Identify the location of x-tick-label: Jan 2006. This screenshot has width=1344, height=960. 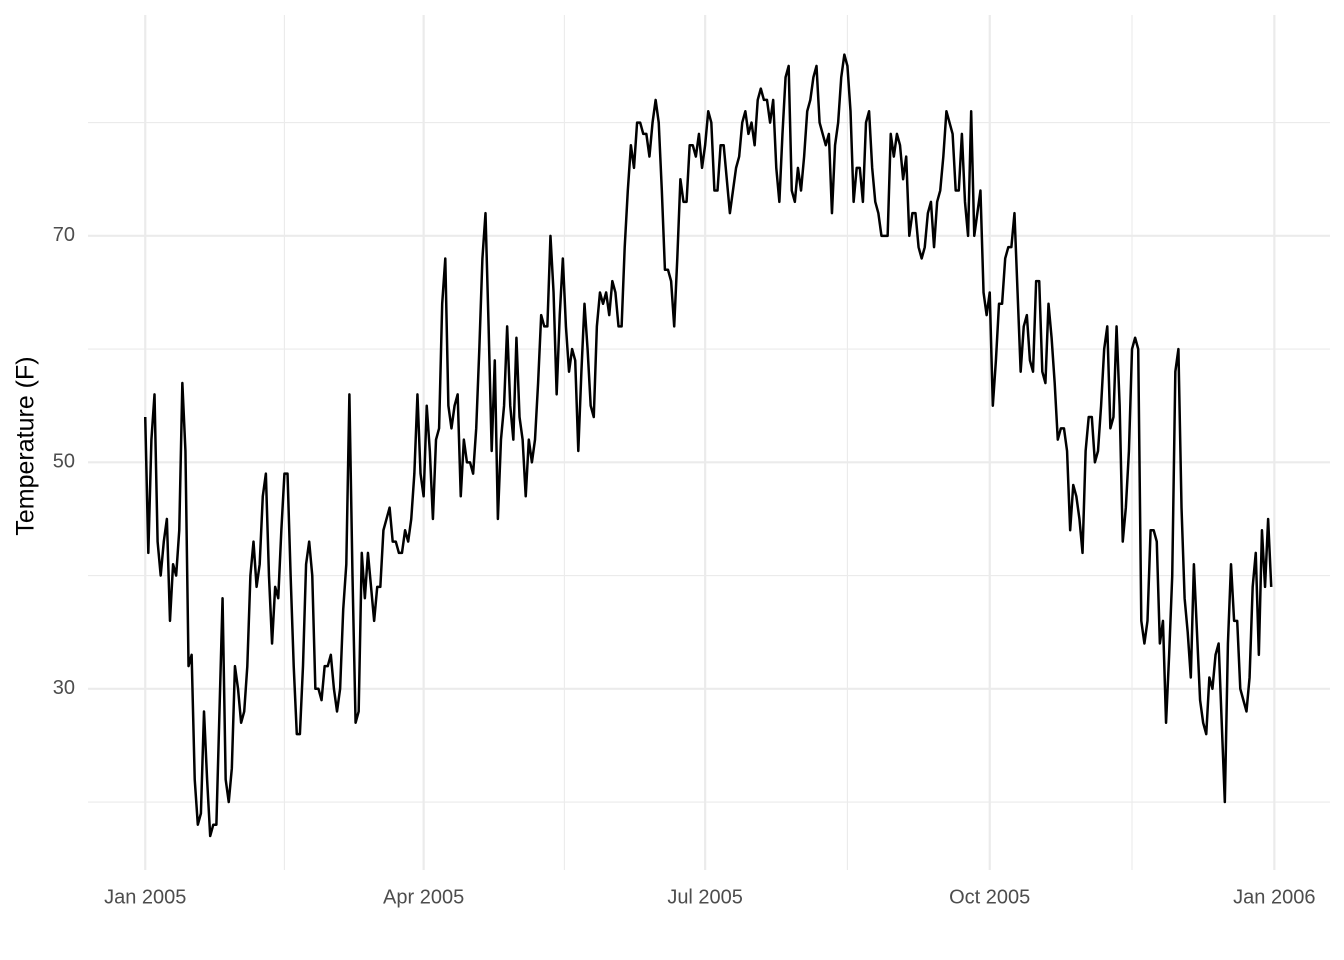
(1274, 897).